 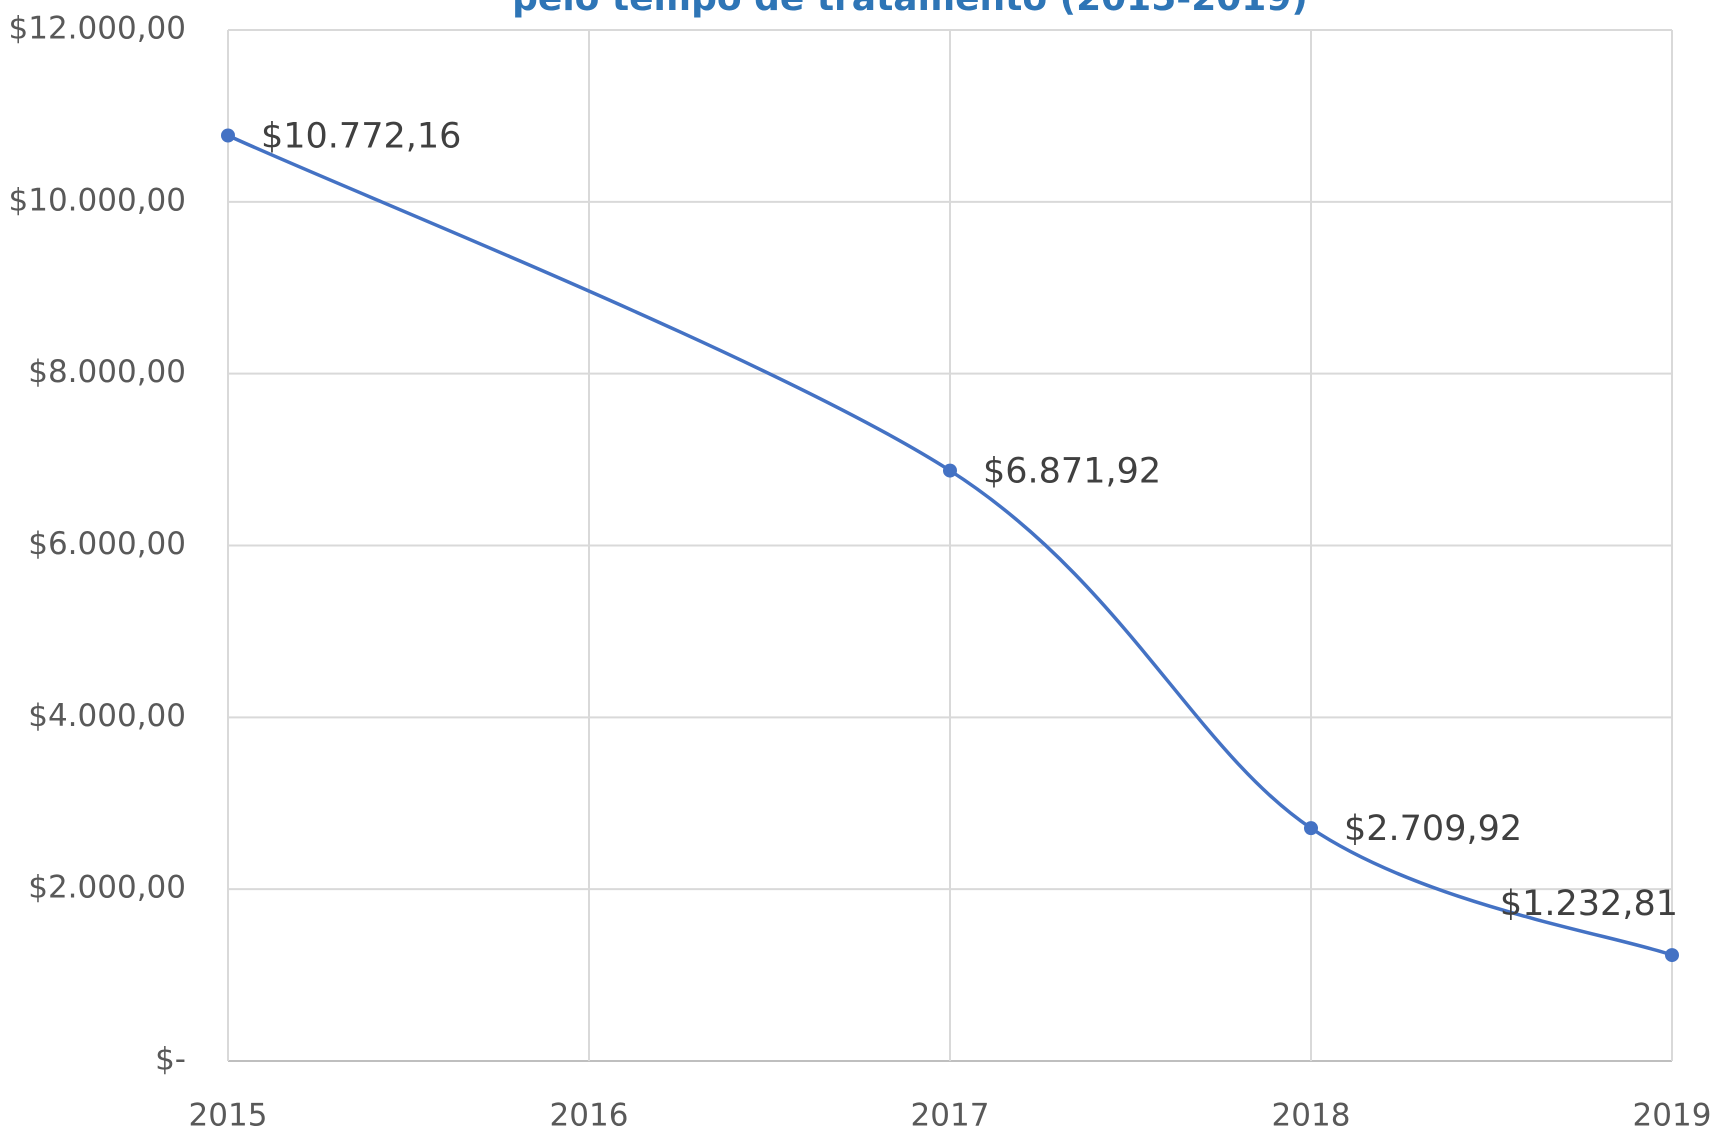 What do you see at coordinates (107, 716) in the screenshot?
I see `y-tick-label: $4.000,00` at bounding box center [107, 716].